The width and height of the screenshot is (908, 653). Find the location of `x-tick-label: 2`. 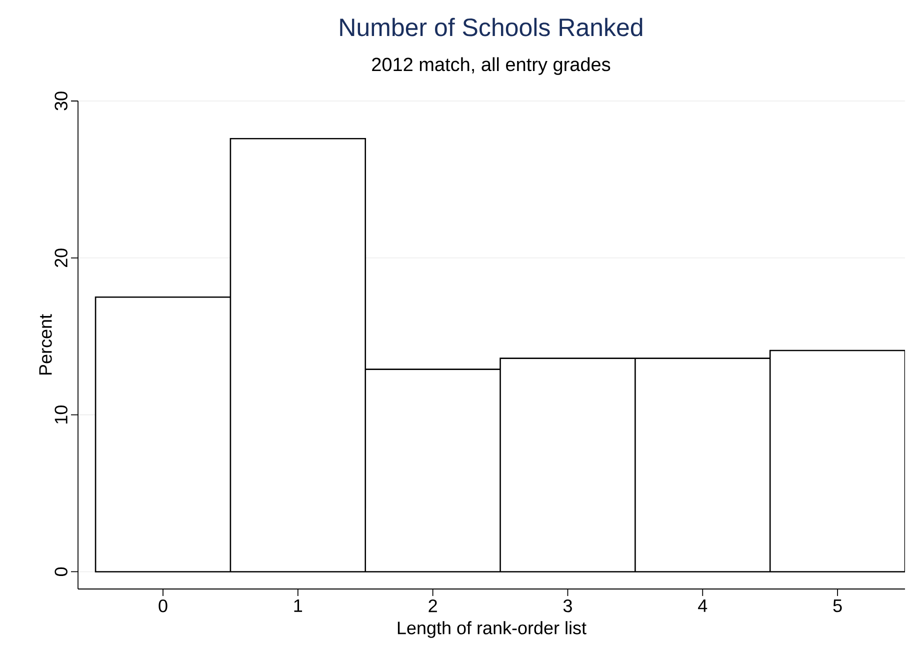

x-tick-label: 2 is located at coordinates (432, 606).